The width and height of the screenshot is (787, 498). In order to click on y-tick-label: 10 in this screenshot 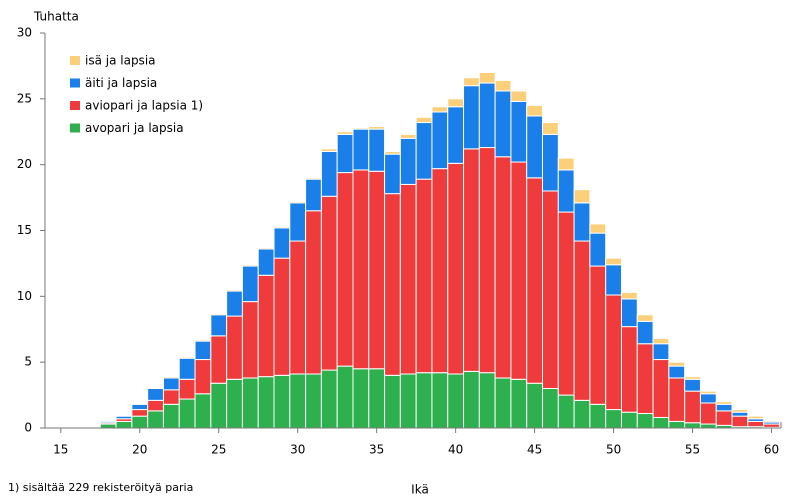, I will do `click(24, 296)`.